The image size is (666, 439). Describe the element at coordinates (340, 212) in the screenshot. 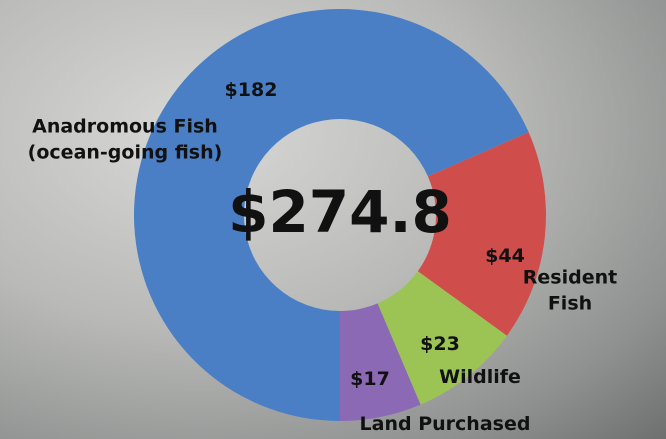

I see `center-label: $274.8` at that location.